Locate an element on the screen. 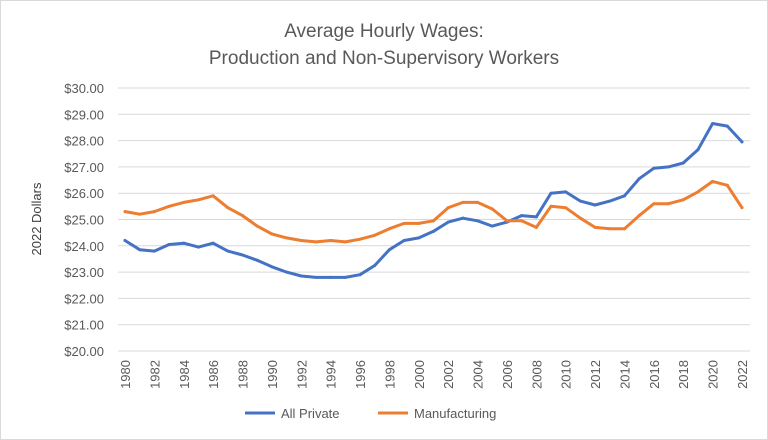  x-tick-label: 1984 is located at coordinates (184, 374).